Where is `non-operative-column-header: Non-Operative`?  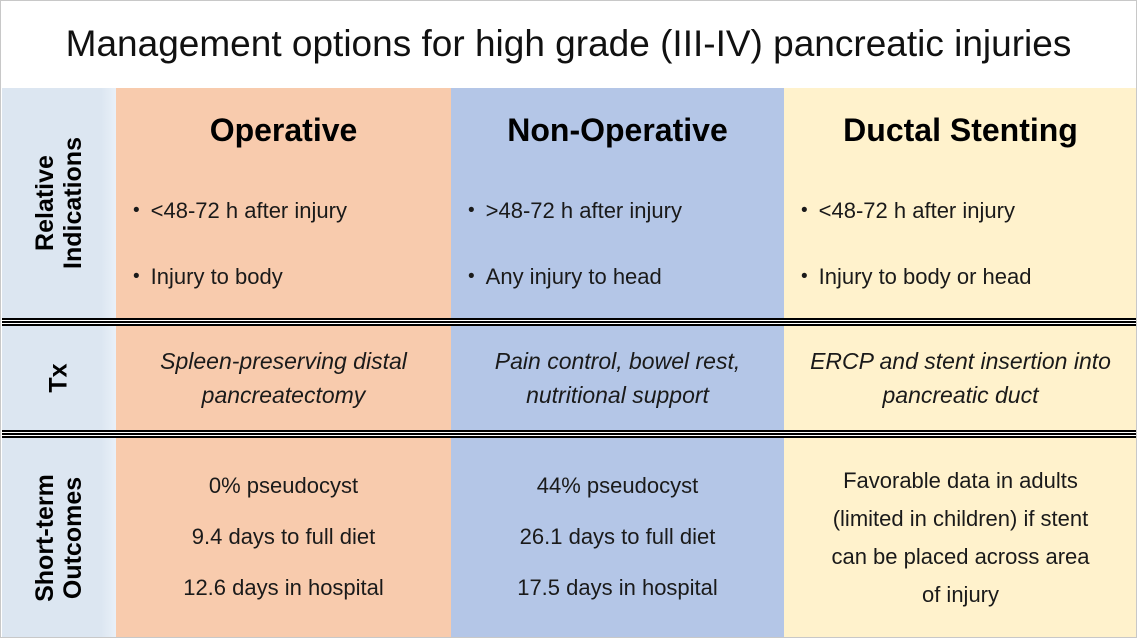
non-operative-column-header: Non-Operative is located at coordinates (617, 130).